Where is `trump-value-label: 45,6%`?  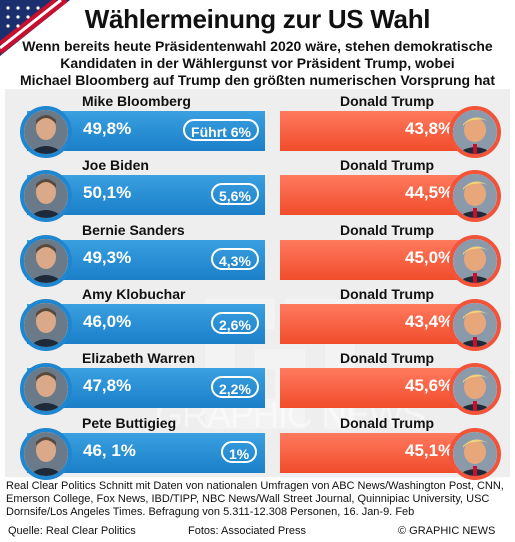
trump-value-label: 45,6% is located at coordinates (429, 386).